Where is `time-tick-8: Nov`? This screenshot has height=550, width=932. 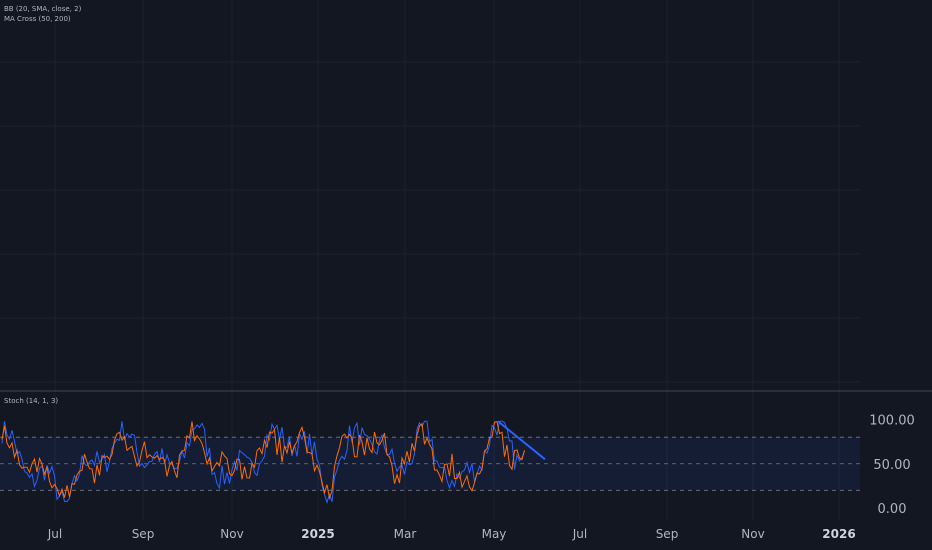
time-tick-8: Nov is located at coordinates (752, 534).